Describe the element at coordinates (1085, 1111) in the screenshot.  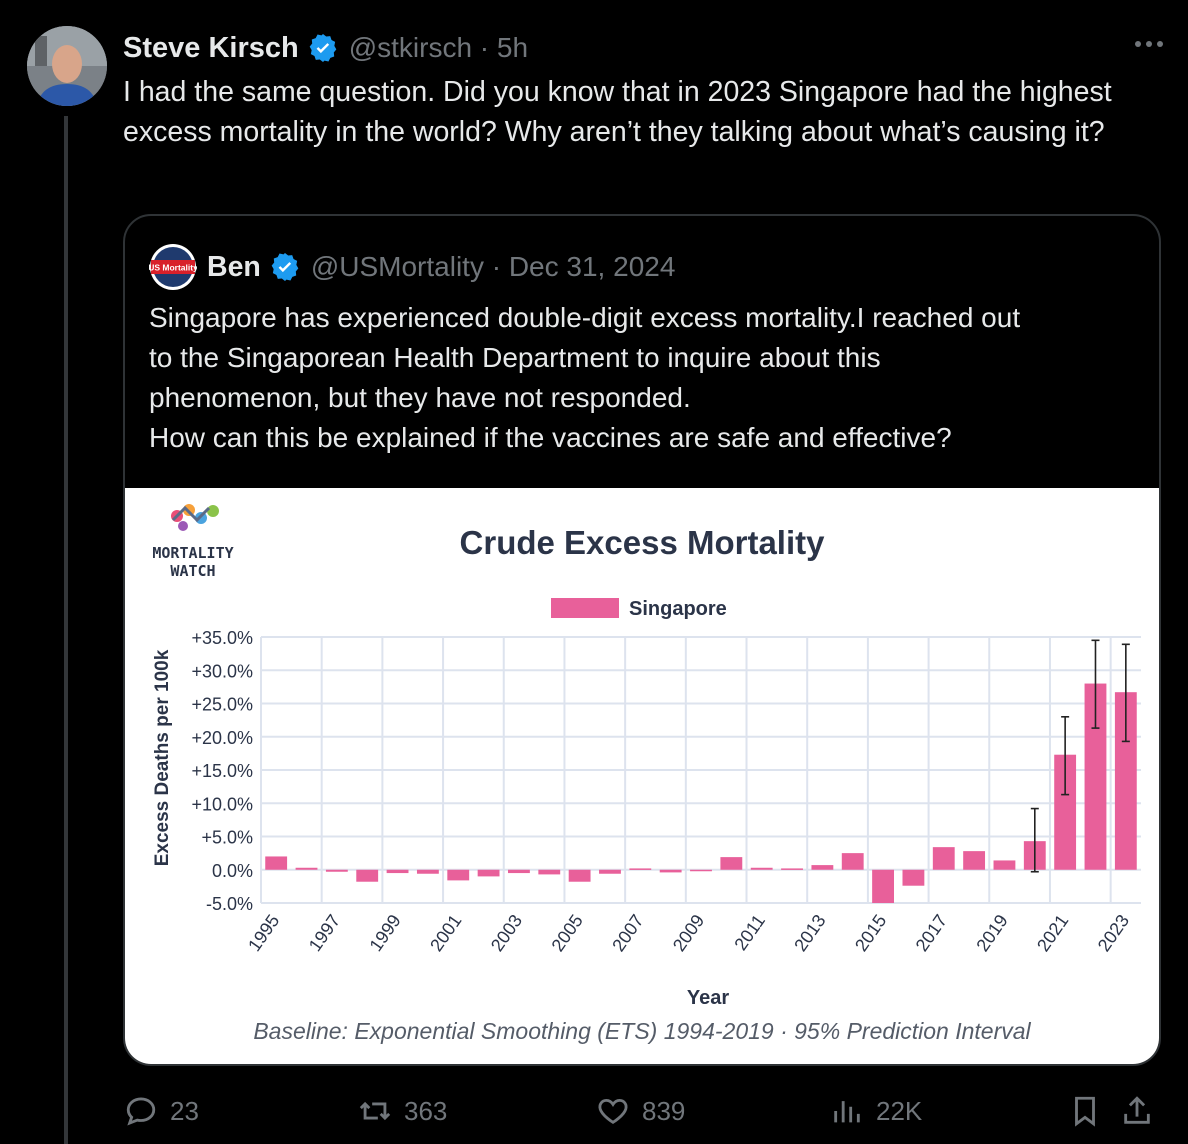
I see `bookmark-icon` at that location.